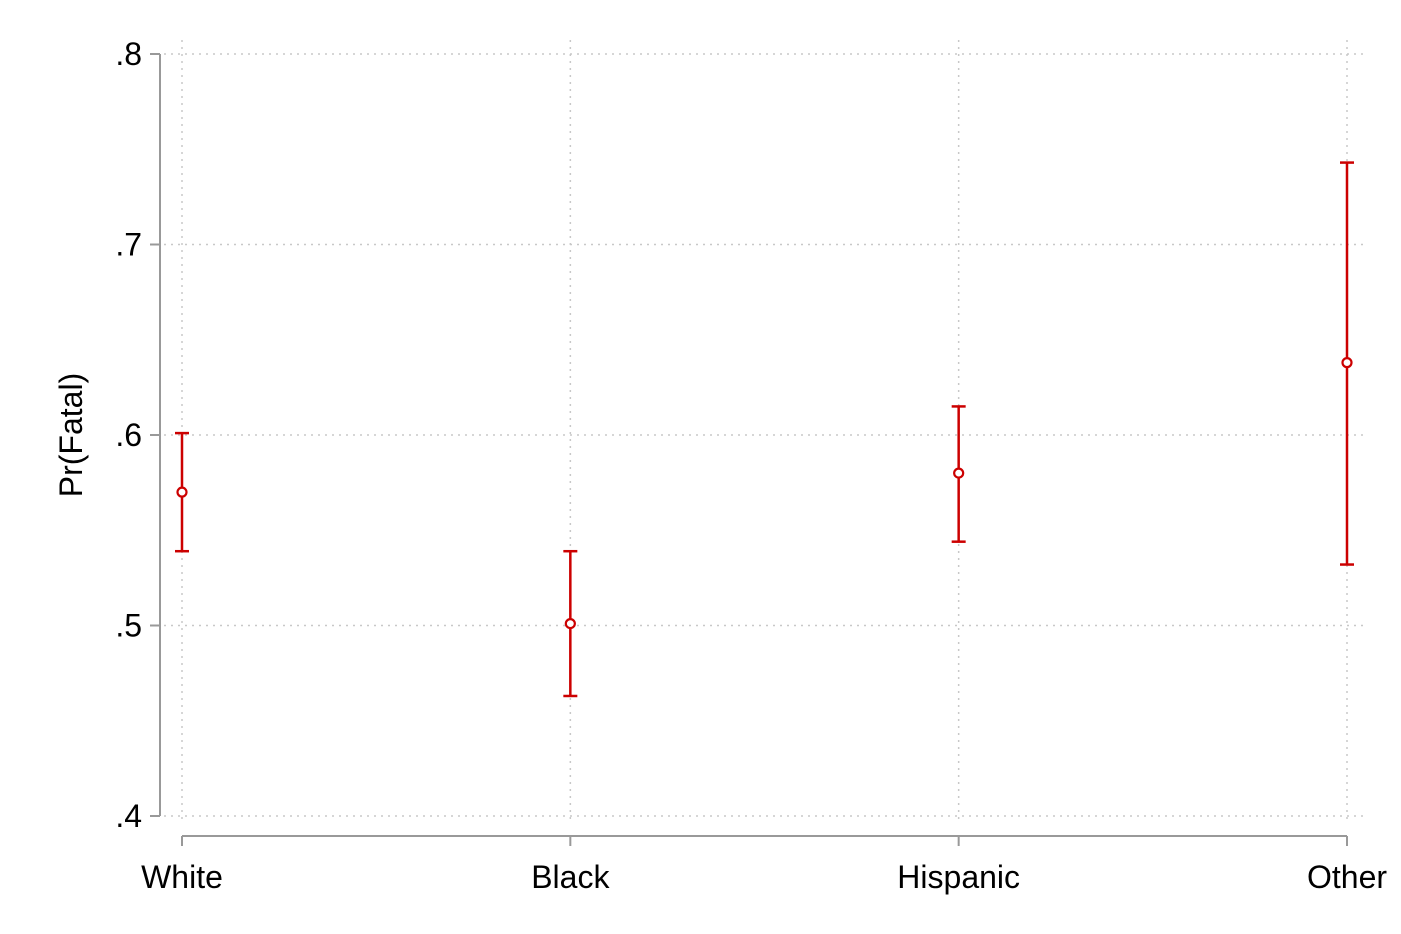 The width and height of the screenshot is (1401, 934). What do you see at coordinates (71, 435) in the screenshot?
I see `y-axis-title: Pr(Fatal)` at bounding box center [71, 435].